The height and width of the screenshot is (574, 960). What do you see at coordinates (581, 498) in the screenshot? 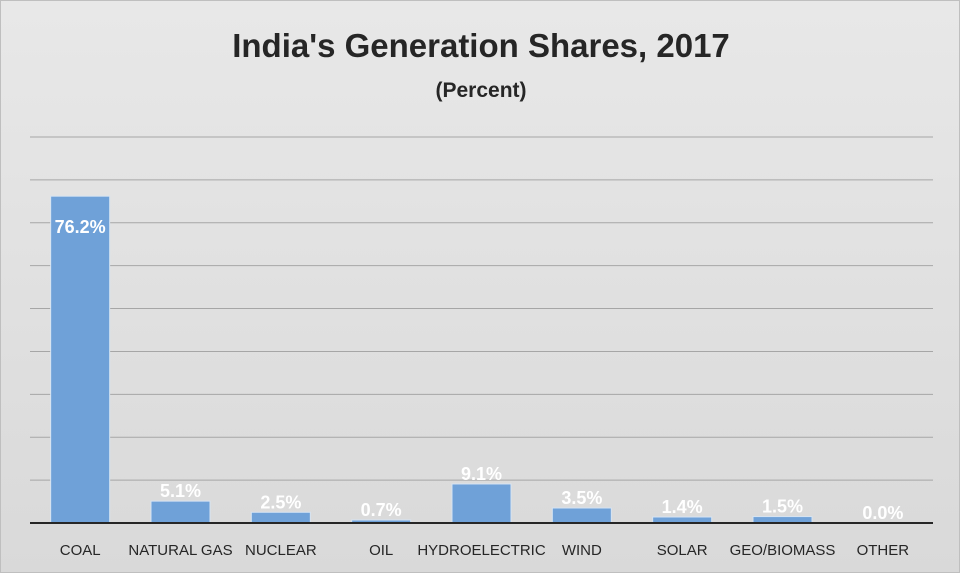
I see `data-label: 3.5%` at bounding box center [581, 498].